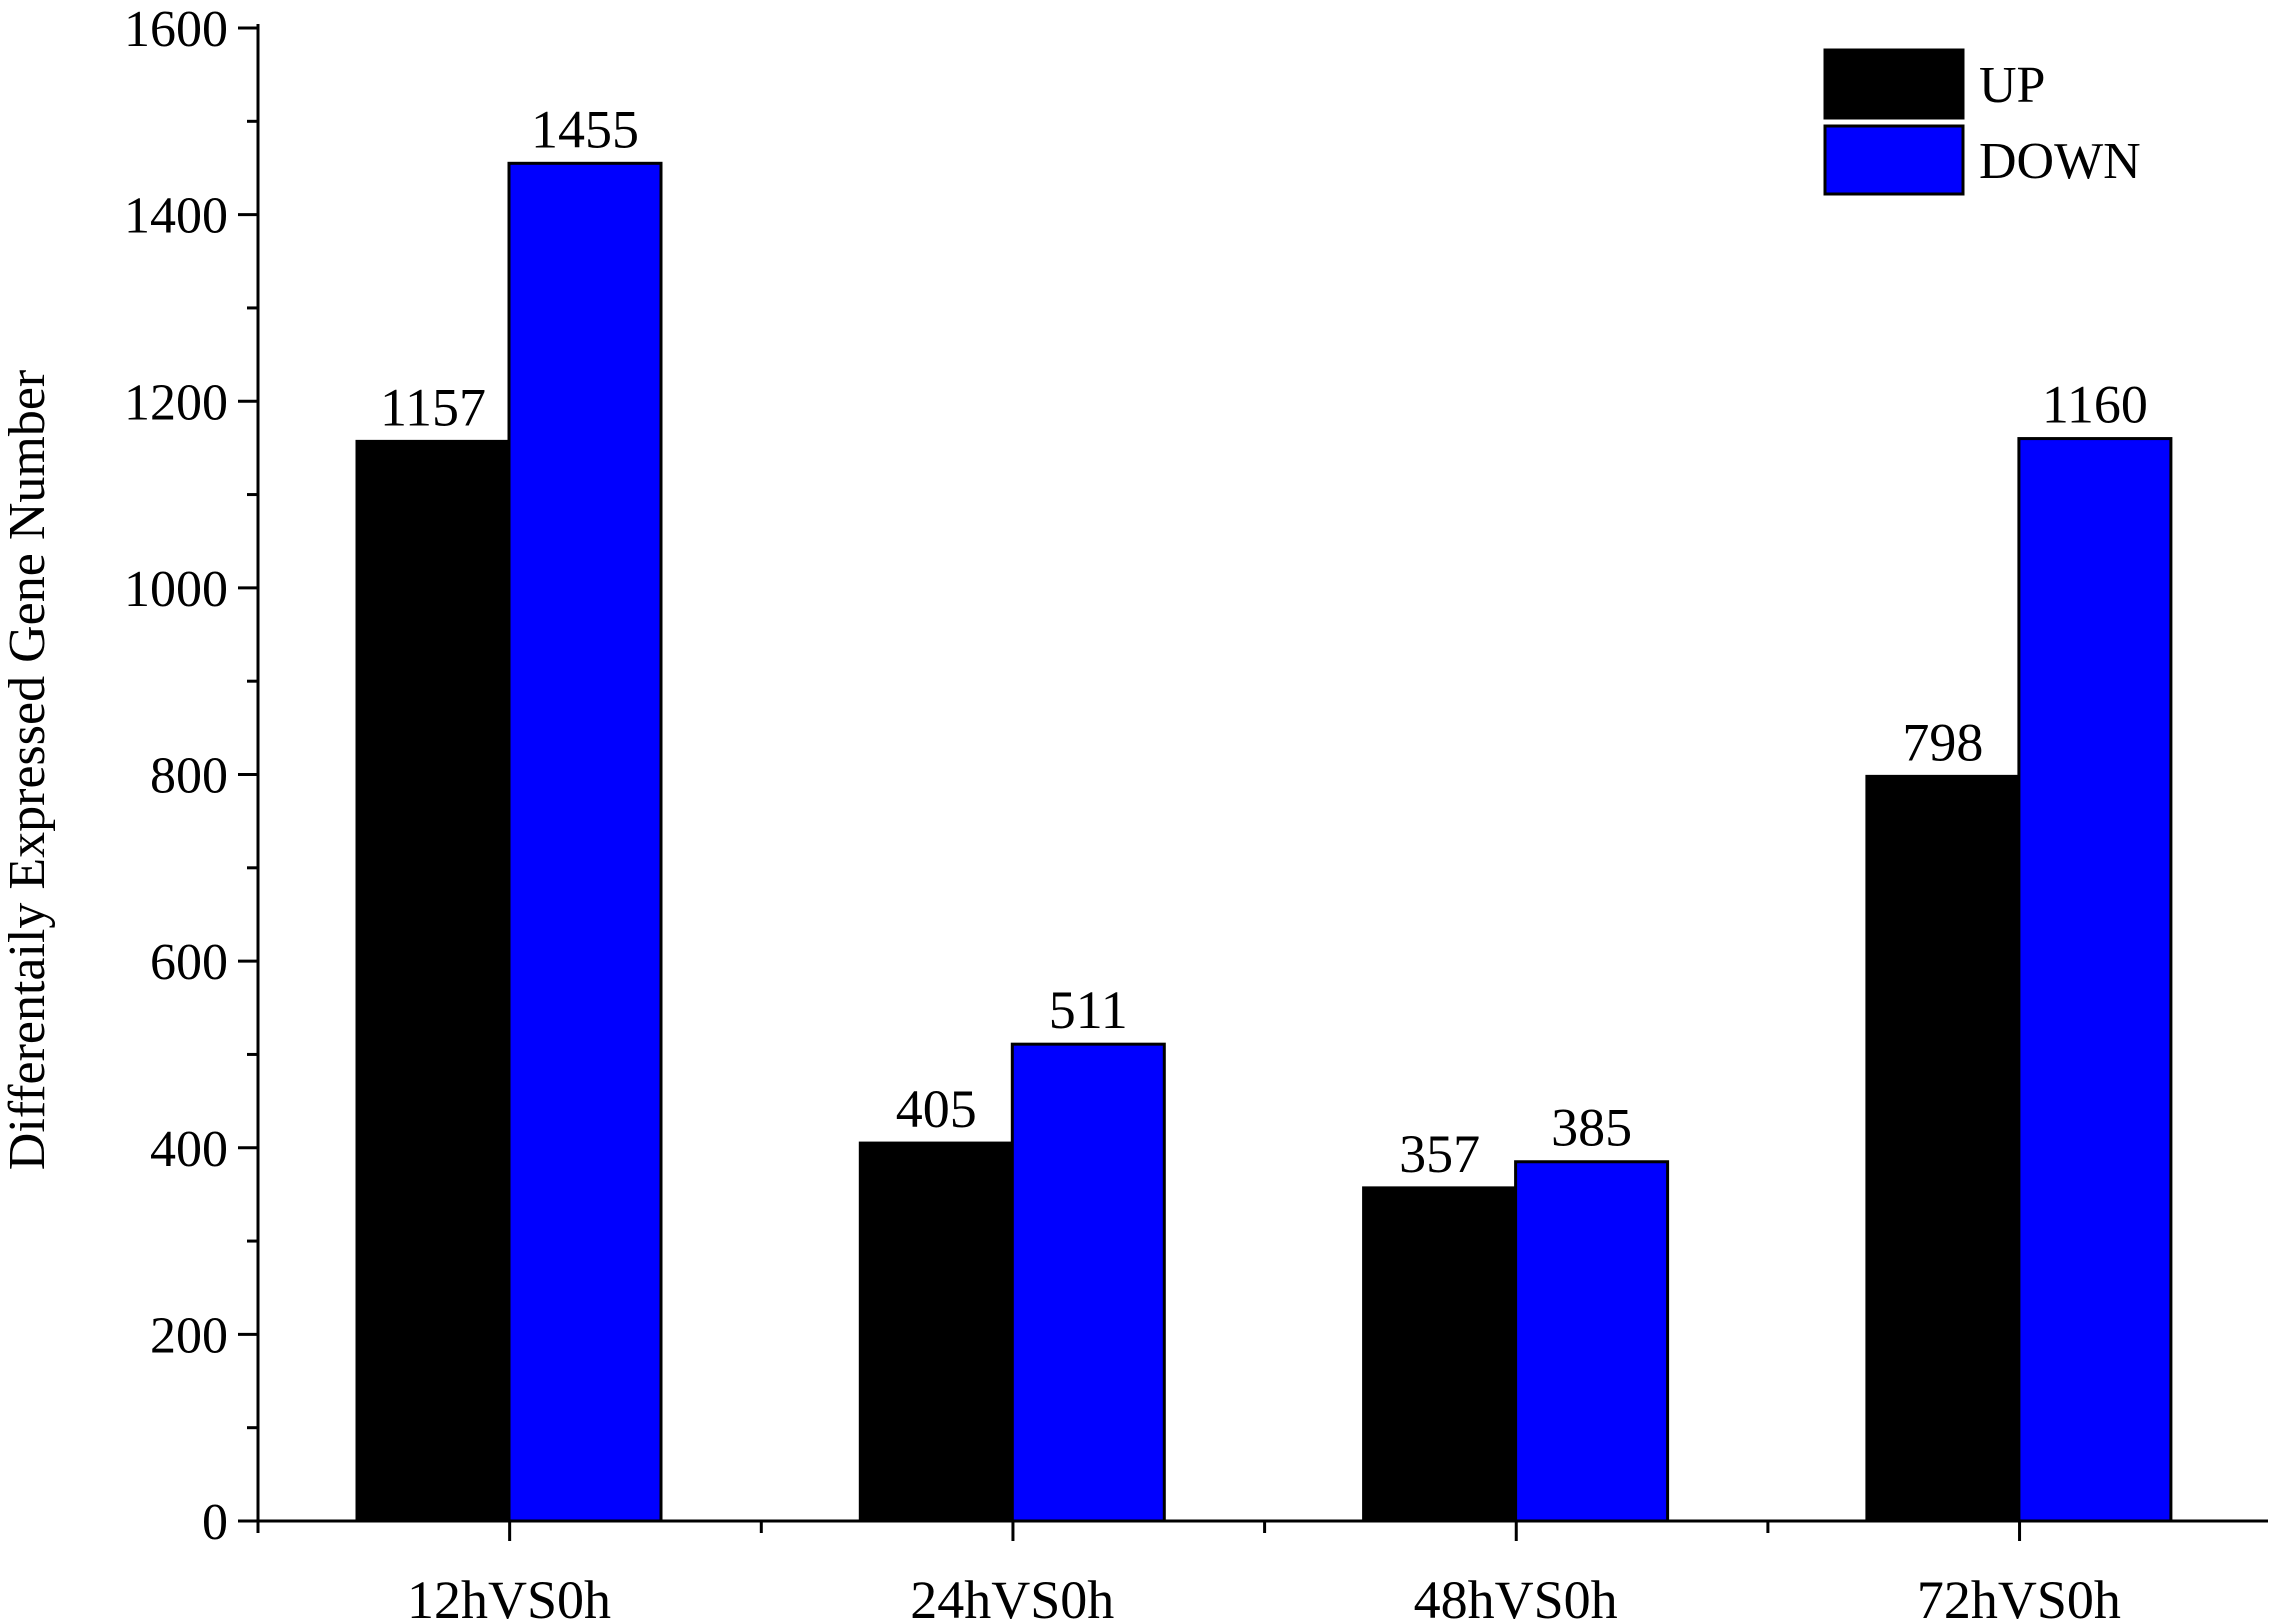 The width and height of the screenshot is (2271, 1620). What do you see at coordinates (1943, 1148) in the screenshot?
I see `bar-up-72hVS0h` at bounding box center [1943, 1148].